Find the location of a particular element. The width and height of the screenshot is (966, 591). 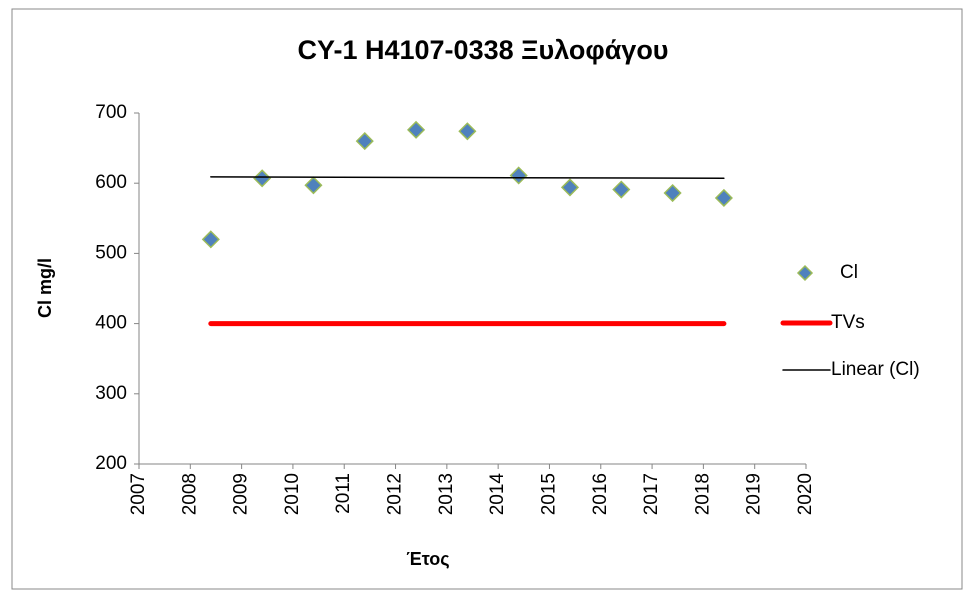

y-tick-label: 500 is located at coordinates (111, 252).